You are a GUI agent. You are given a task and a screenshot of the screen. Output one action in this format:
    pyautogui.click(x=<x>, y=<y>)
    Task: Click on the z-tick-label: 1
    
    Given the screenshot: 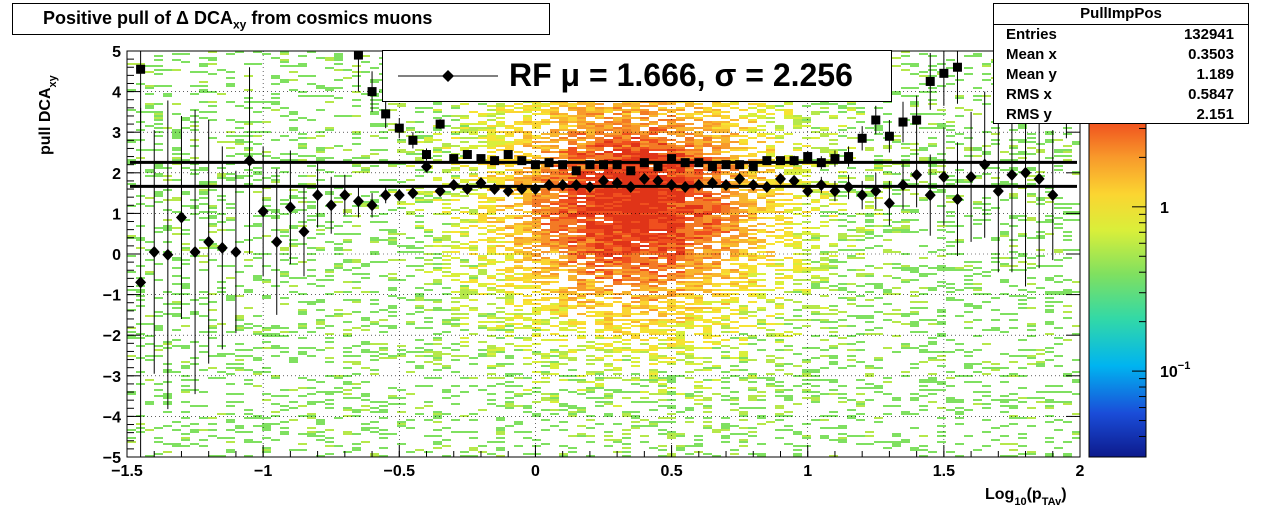 What is the action you would take?
    pyautogui.click(x=1164, y=208)
    